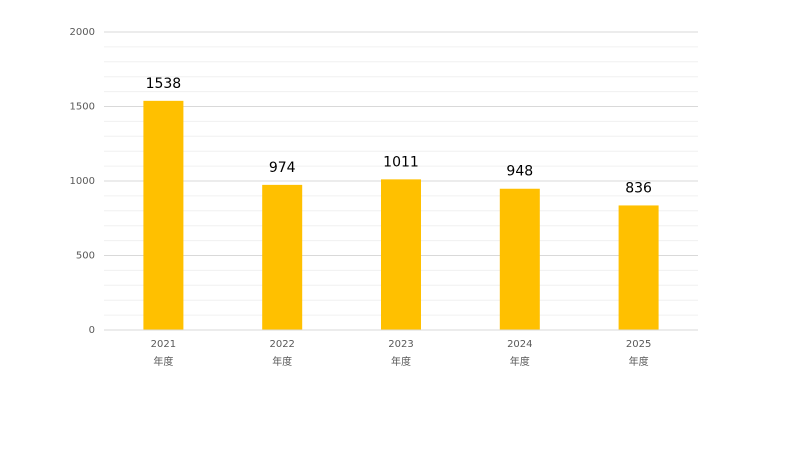 Image resolution: width=800 pixels, height=450 pixels. Describe the element at coordinates (401, 162) in the screenshot. I see `data-label: 1011` at that location.